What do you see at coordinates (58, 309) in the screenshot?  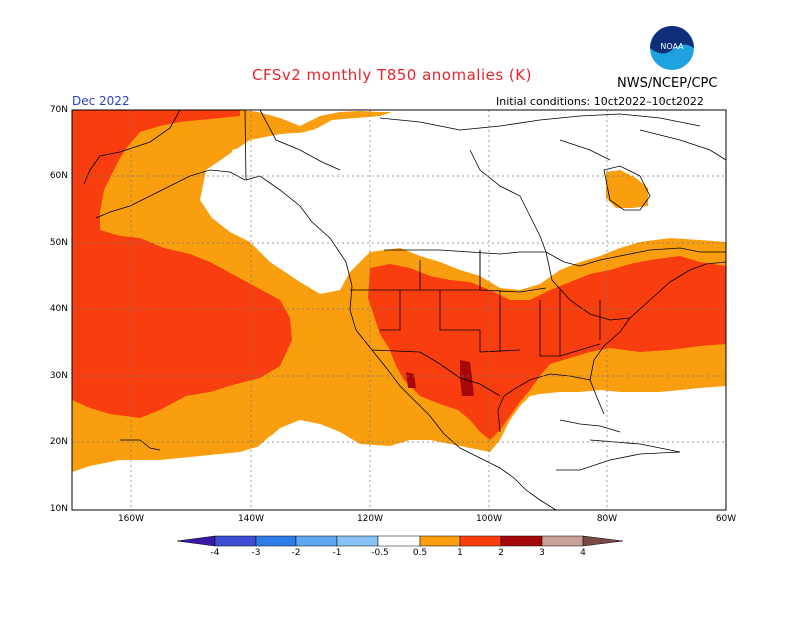 I see `lat-label: 40N` at bounding box center [58, 309].